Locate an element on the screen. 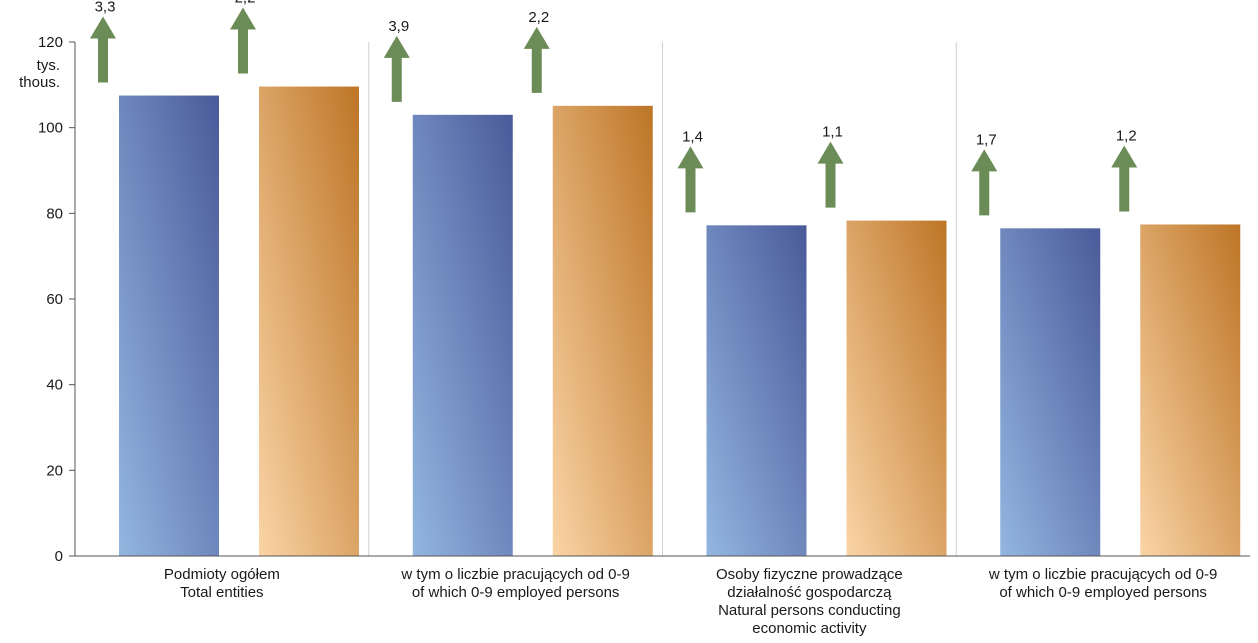  change-label: 3,9 is located at coordinates (398, 26).